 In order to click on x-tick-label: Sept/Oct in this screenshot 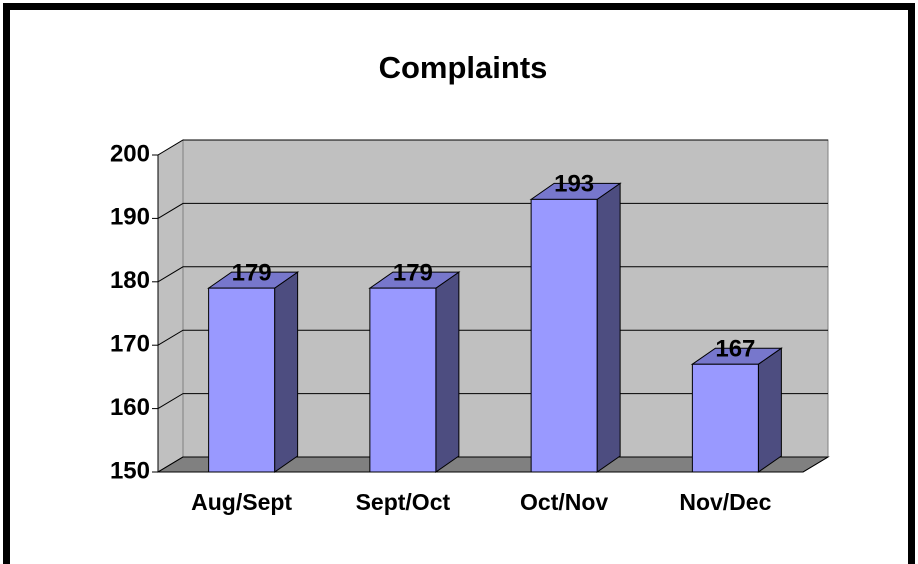, I will do `click(403, 502)`.